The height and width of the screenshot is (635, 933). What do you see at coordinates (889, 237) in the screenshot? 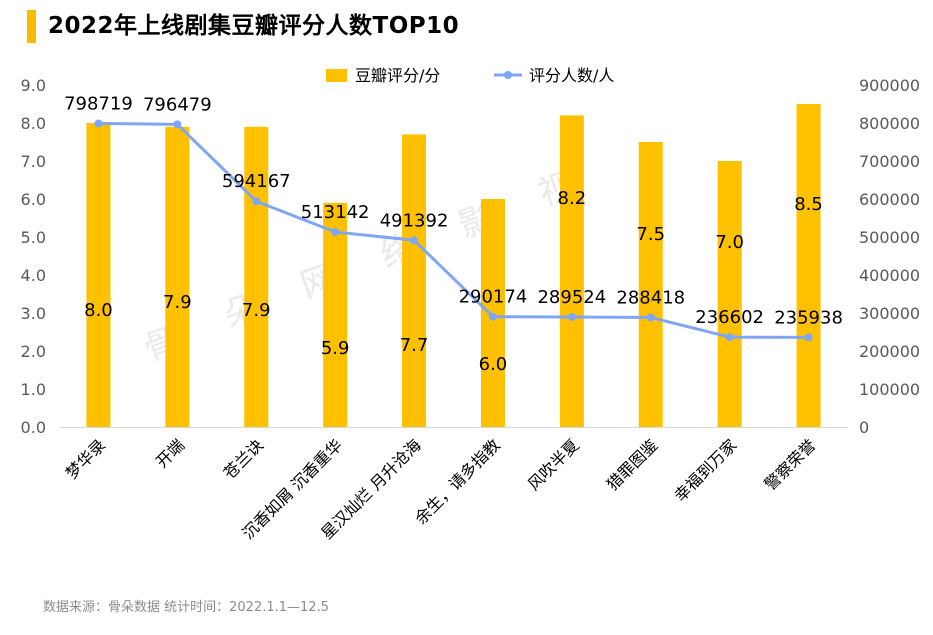
I see `right-tick-label: 500000` at bounding box center [889, 237].